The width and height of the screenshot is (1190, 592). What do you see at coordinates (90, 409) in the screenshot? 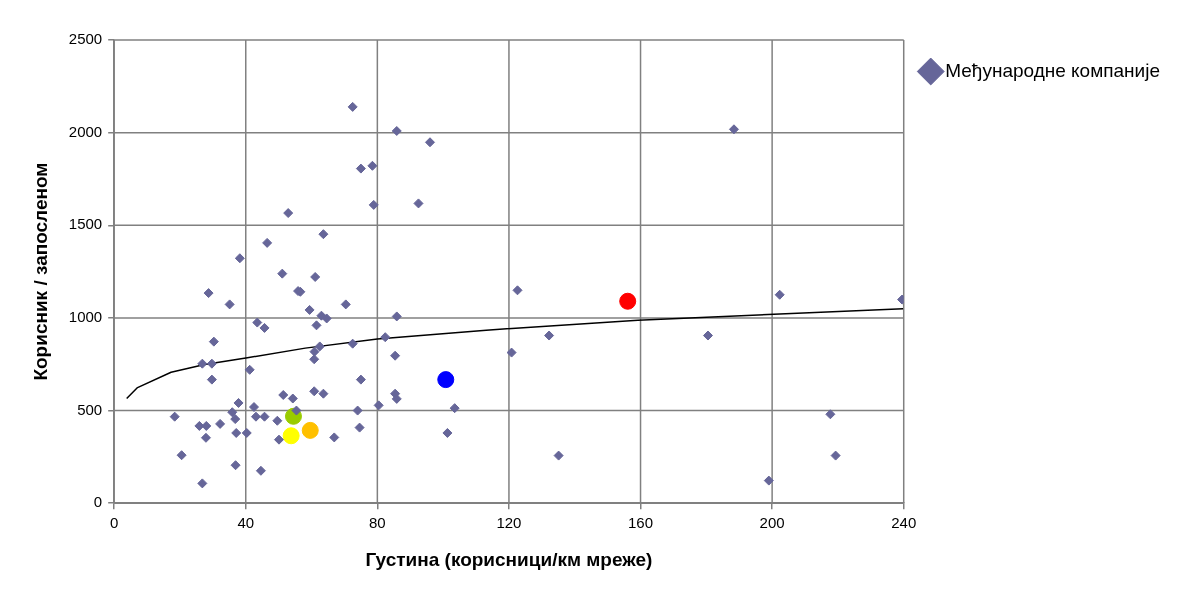
I see `y-tick-label: 500` at bounding box center [90, 409].